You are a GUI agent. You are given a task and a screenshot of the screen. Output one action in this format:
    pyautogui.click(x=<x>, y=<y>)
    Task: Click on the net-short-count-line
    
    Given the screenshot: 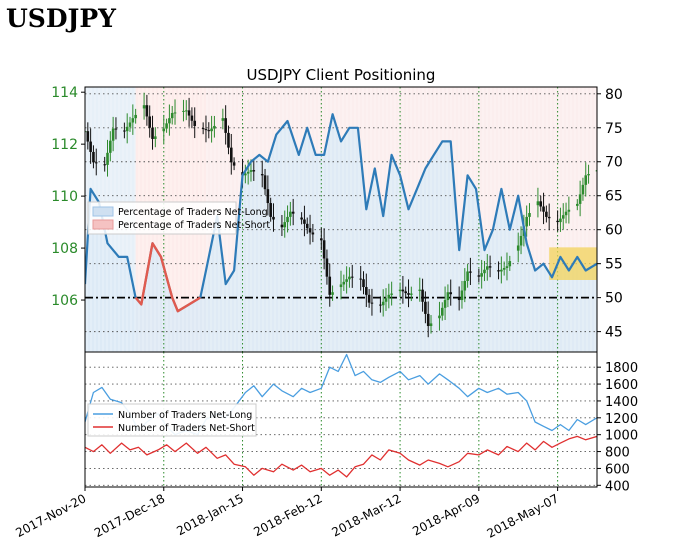 What is the action you would take?
    pyautogui.click(x=341, y=456)
    